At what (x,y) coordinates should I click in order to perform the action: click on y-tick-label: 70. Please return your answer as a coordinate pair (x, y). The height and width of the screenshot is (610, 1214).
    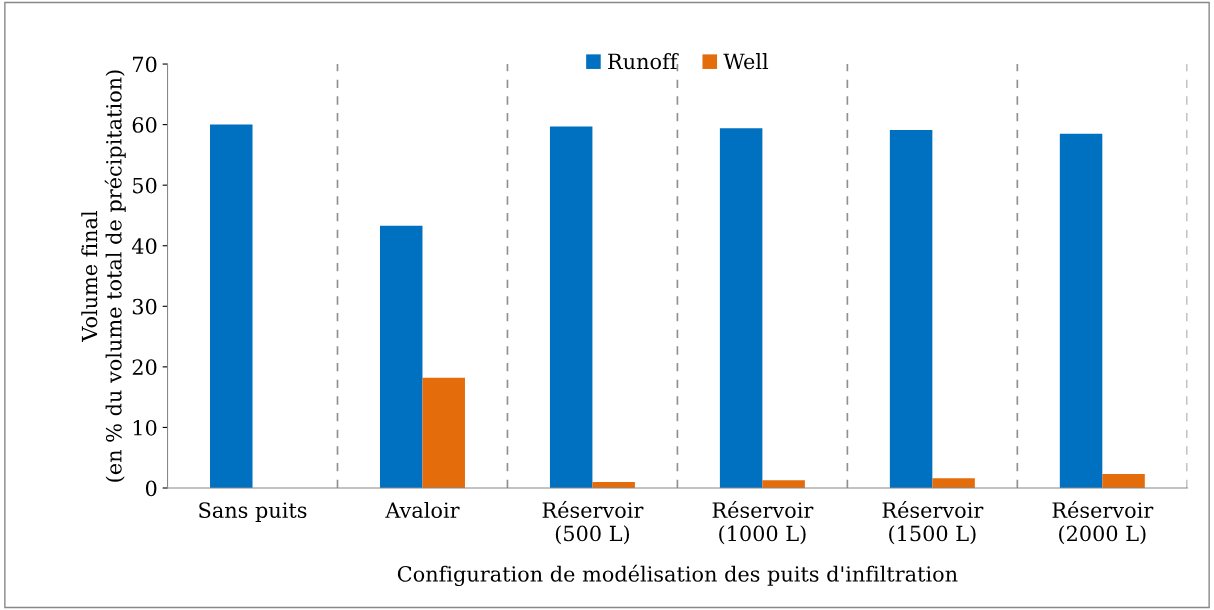
    Looking at the image, I should click on (145, 64).